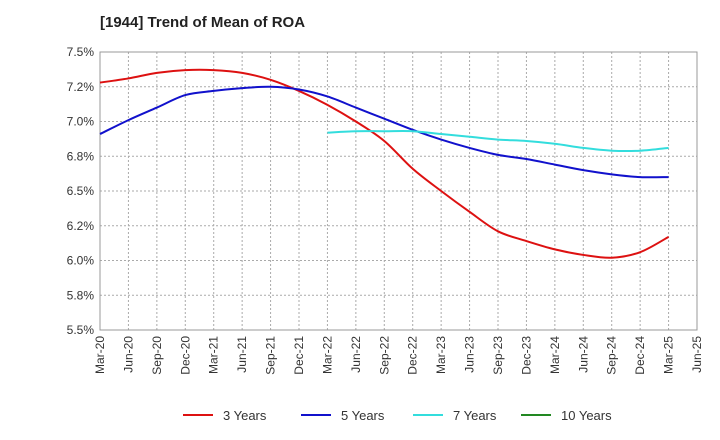 The width and height of the screenshot is (720, 440). I want to click on legend-label-3-years: 3 Years, so click(245, 415).